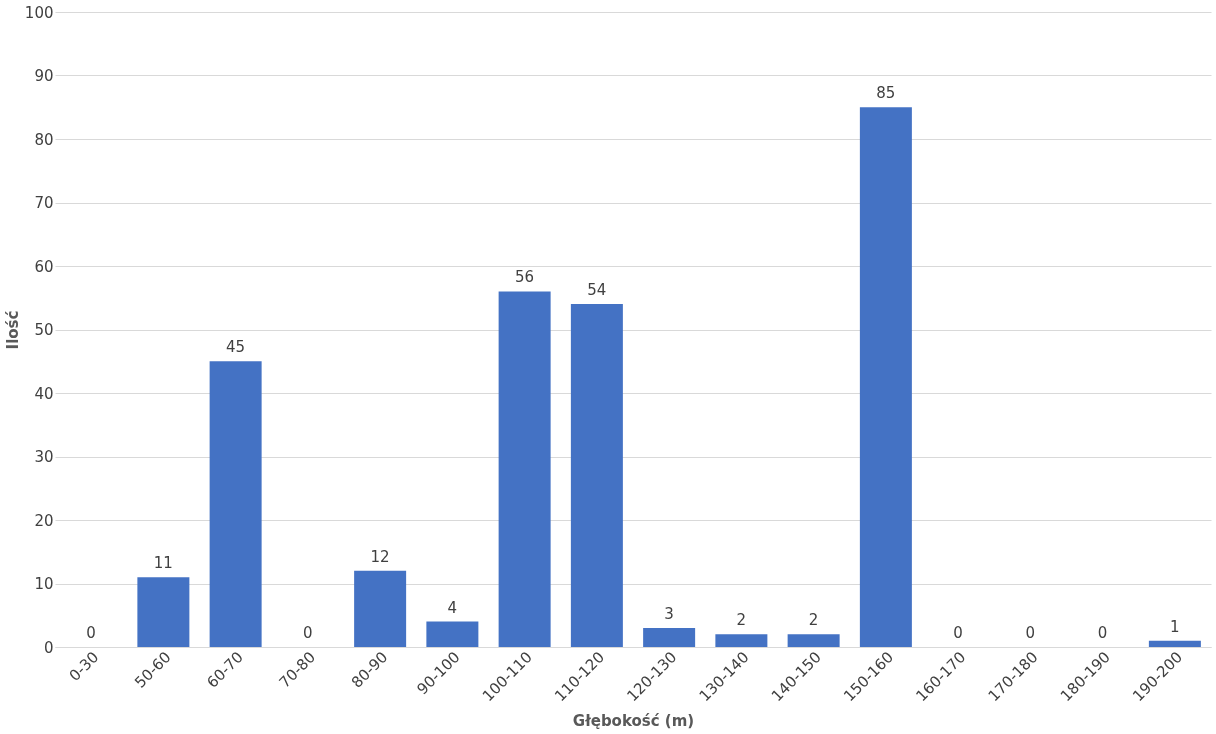  What do you see at coordinates (12, 330) in the screenshot?
I see `y-axis-title: Ilość` at bounding box center [12, 330].